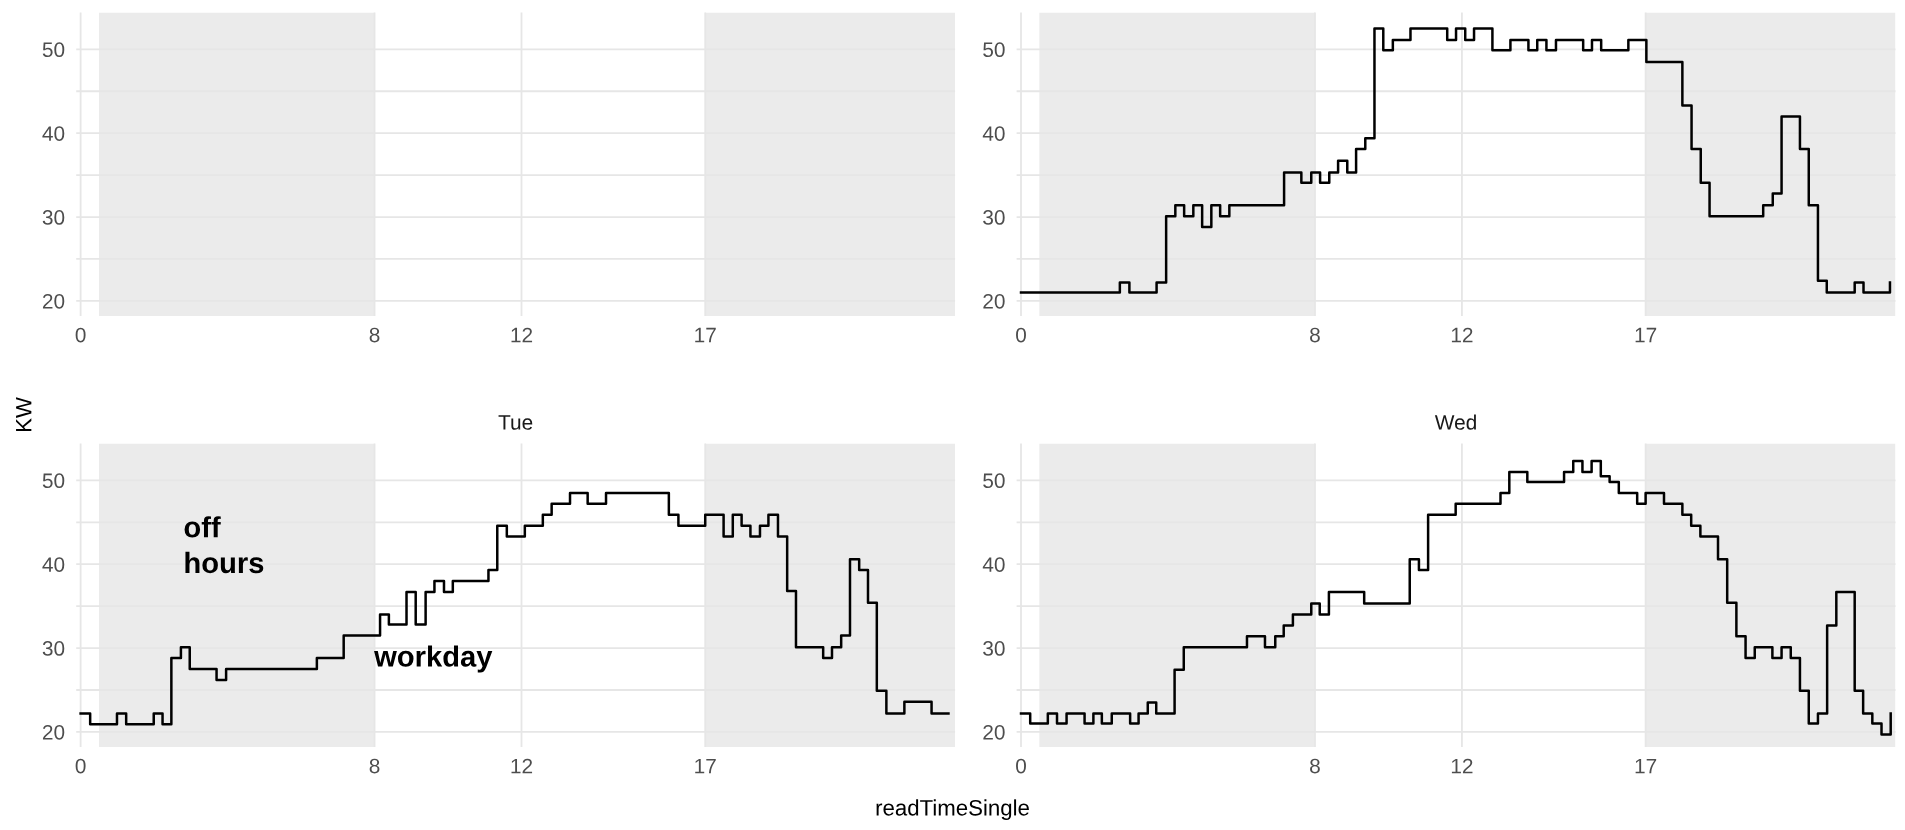  What do you see at coordinates (224, 545) in the screenshot?
I see `annotation: off hours` at bounding box center [224, 545].